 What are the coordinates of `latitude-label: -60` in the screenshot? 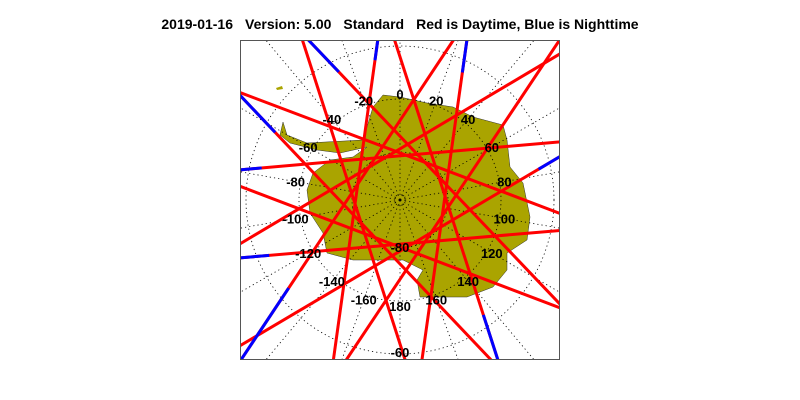 It's located at (400, 352).